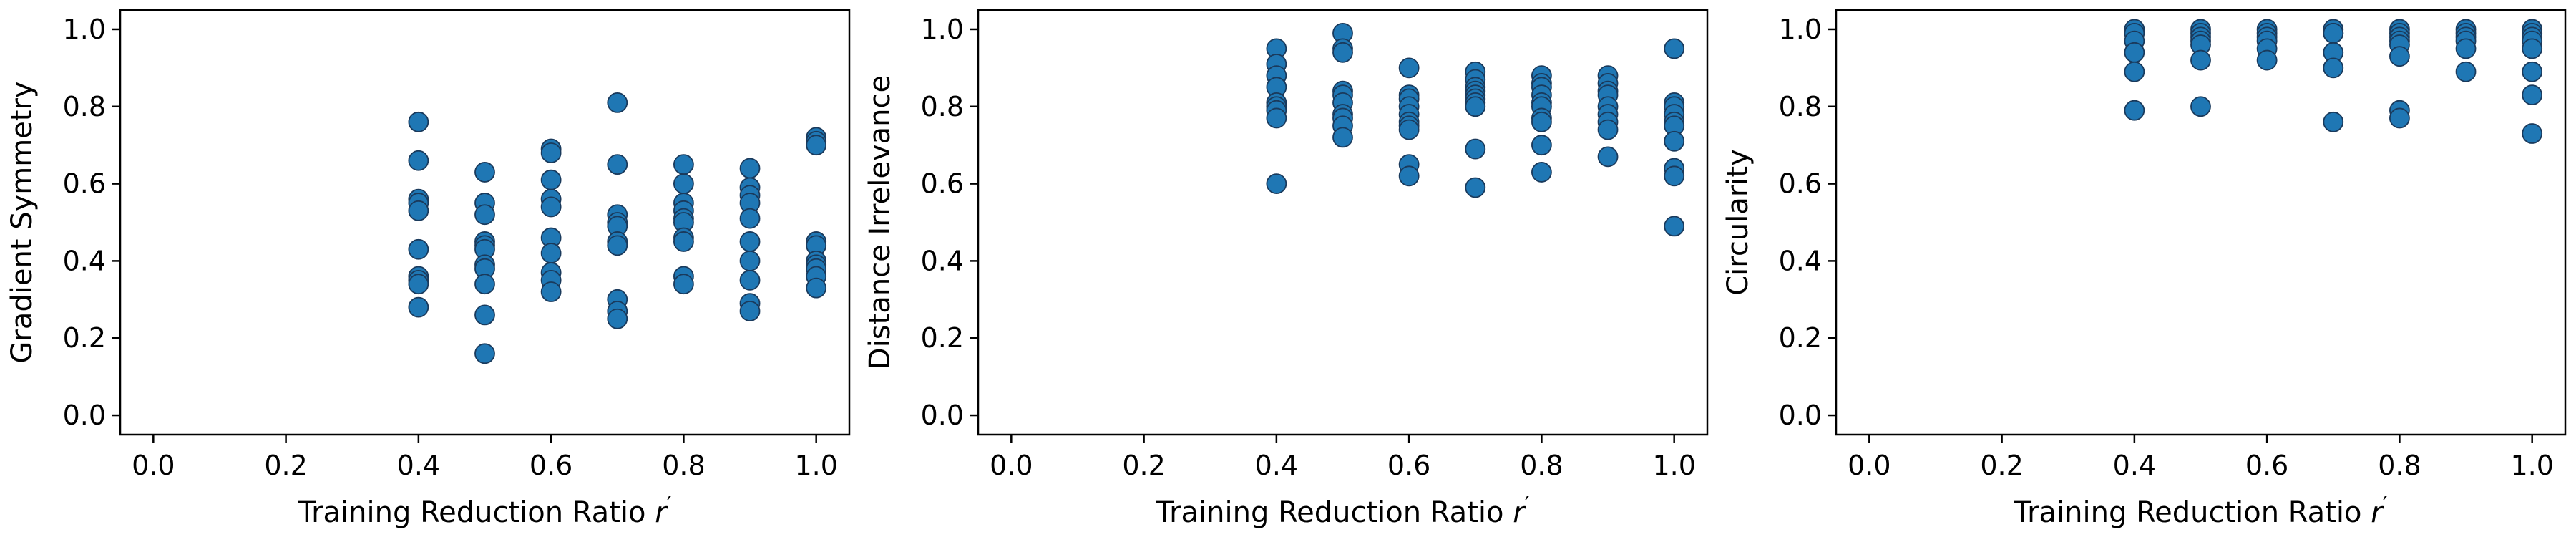 The width and height of the screenshot is (2576, 537). I want to click on x-axis-label-text: Training Reduction Ratio, so click(1334, 512).